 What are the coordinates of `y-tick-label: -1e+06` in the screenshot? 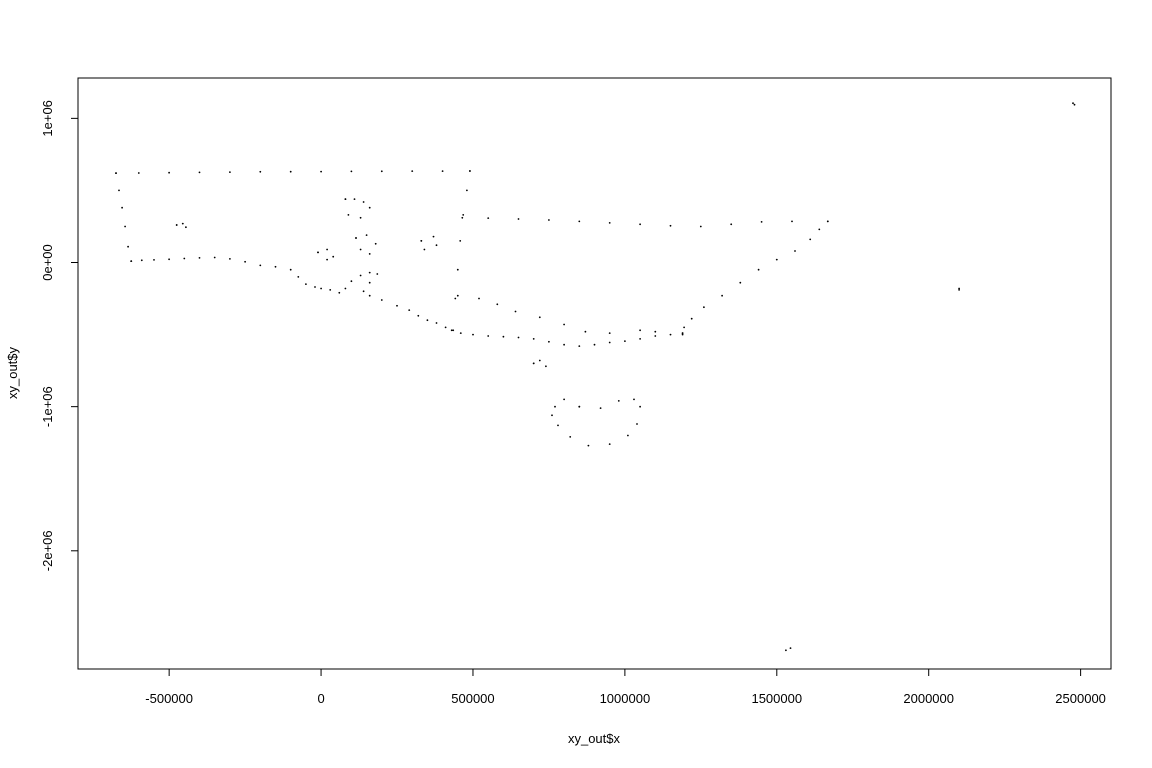 It's located at (47, 406).